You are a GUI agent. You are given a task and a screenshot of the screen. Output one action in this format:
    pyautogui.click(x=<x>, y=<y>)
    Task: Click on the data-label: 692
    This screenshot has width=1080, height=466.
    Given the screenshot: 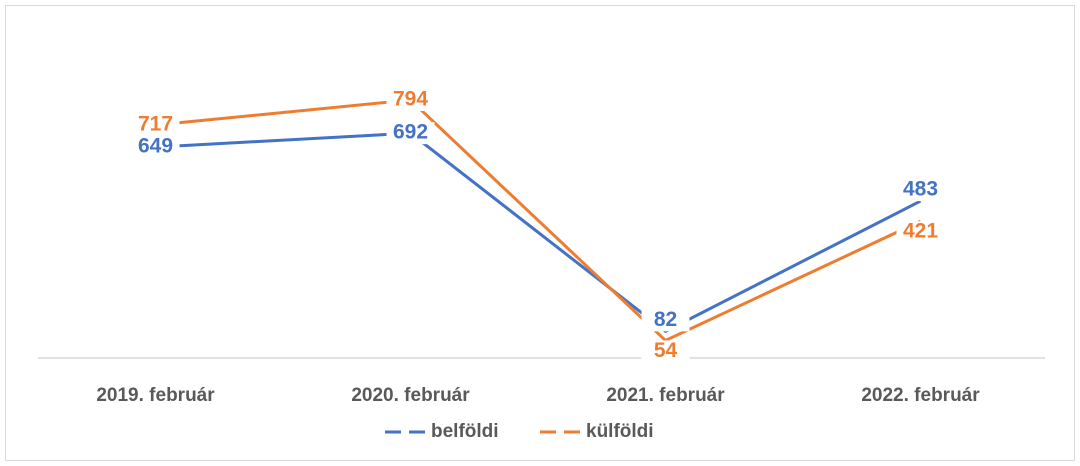 What is the action you would take?
    pyautogui.click(x=410, y=132)
    